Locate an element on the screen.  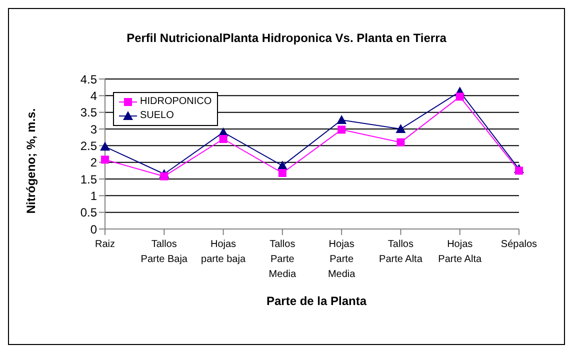
y-tick-label: 1 is located at coordinates (94, 195).